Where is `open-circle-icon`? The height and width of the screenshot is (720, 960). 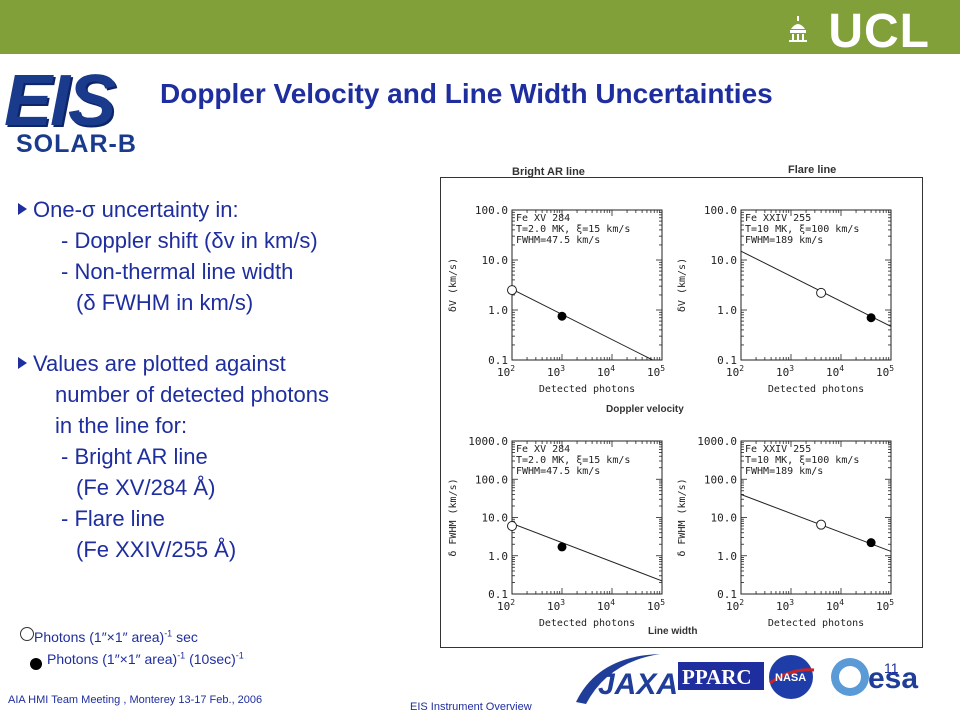 open-circle-icon is located at coordinates (27, 634).